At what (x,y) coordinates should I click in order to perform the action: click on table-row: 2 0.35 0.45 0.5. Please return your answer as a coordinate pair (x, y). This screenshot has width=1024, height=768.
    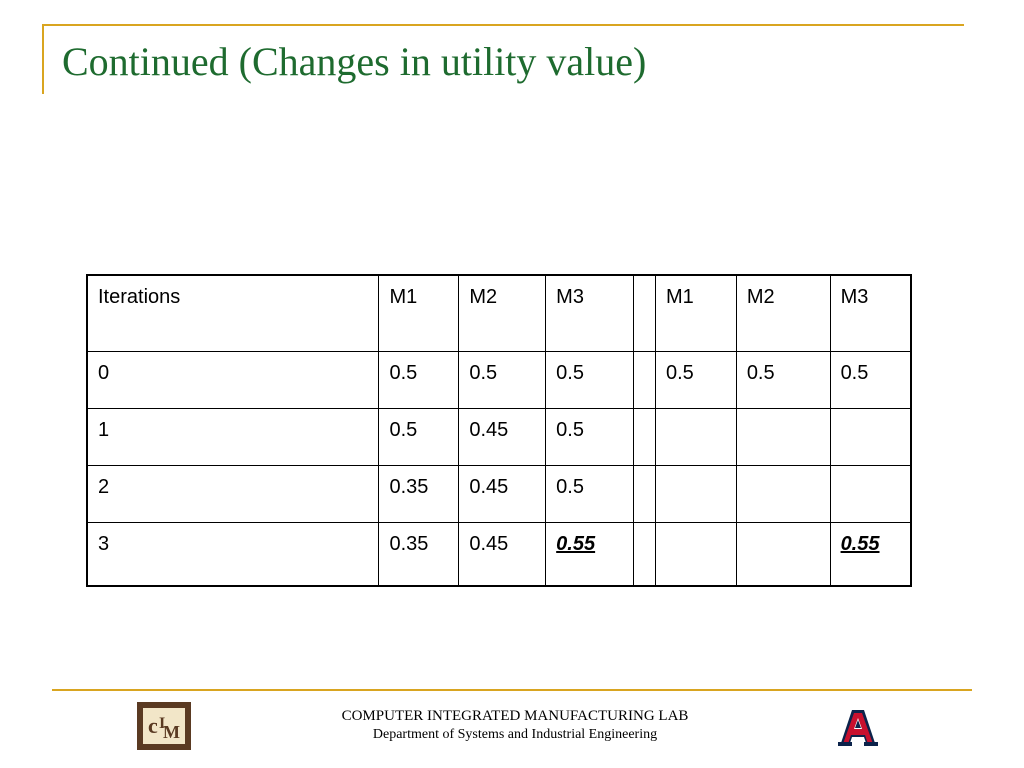
    Looking at the image, I should click on (499, 493).